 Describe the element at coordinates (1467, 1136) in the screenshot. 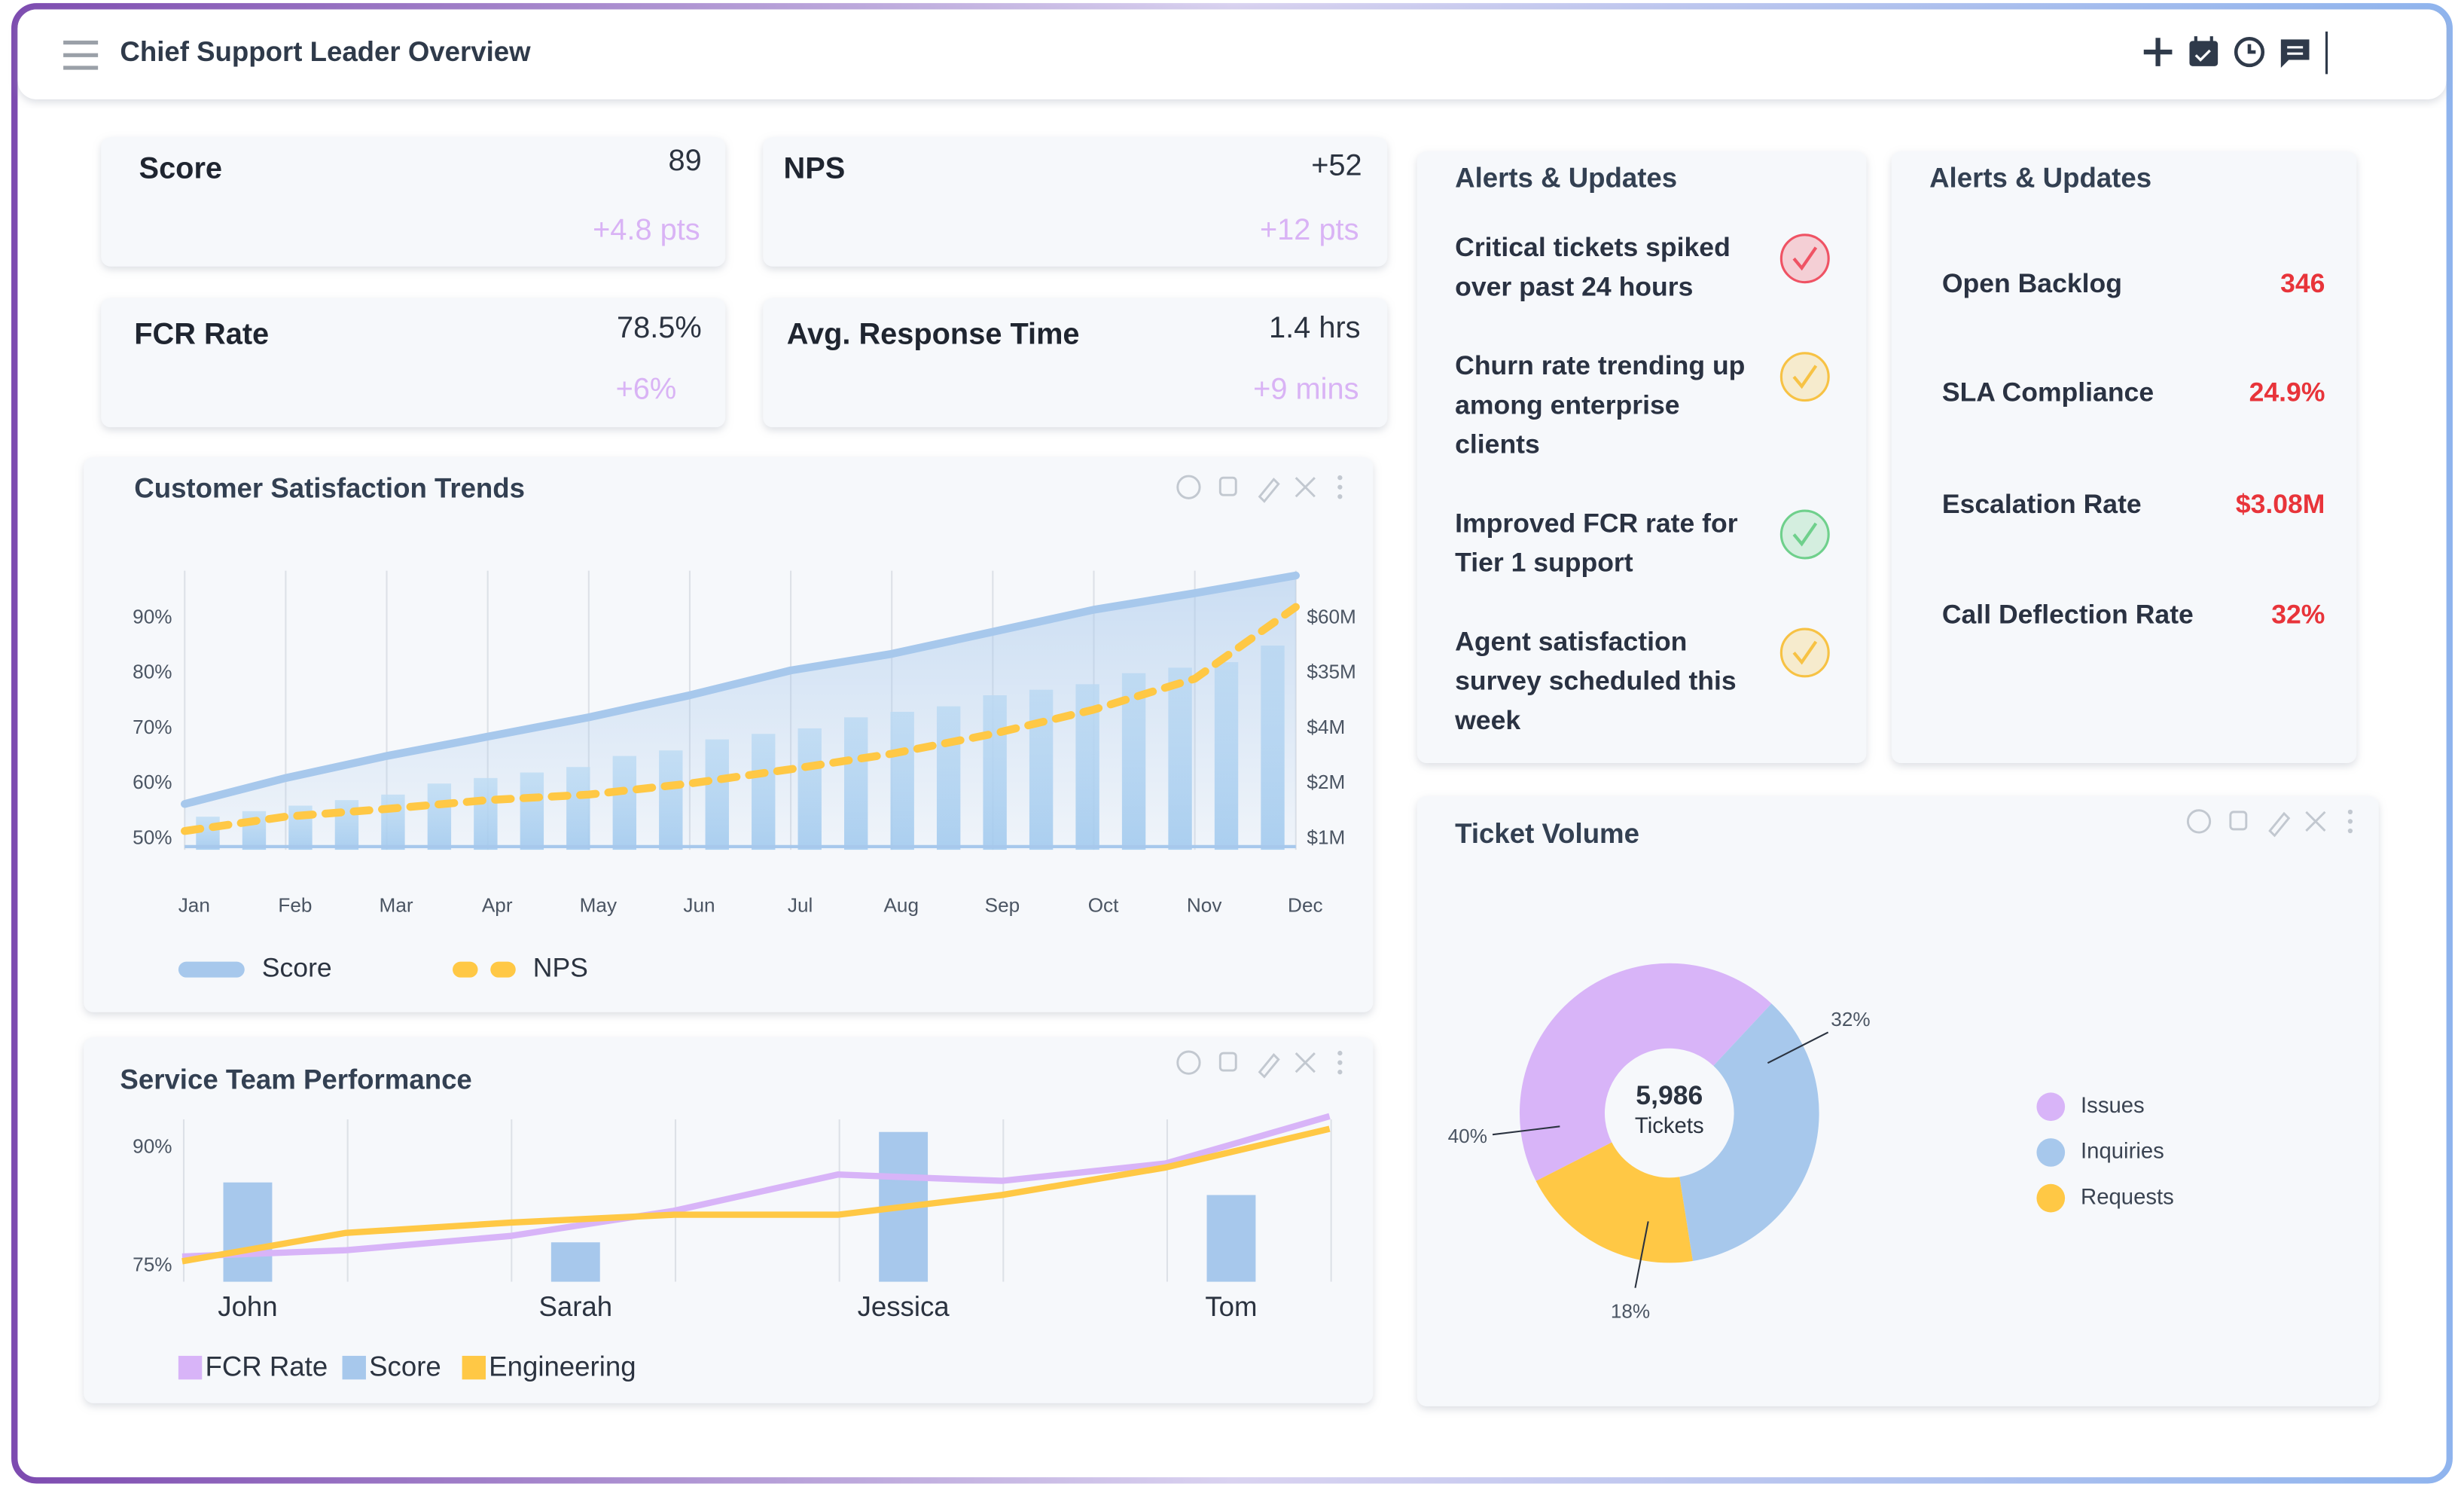

I see `data-label: 40%` at that location.